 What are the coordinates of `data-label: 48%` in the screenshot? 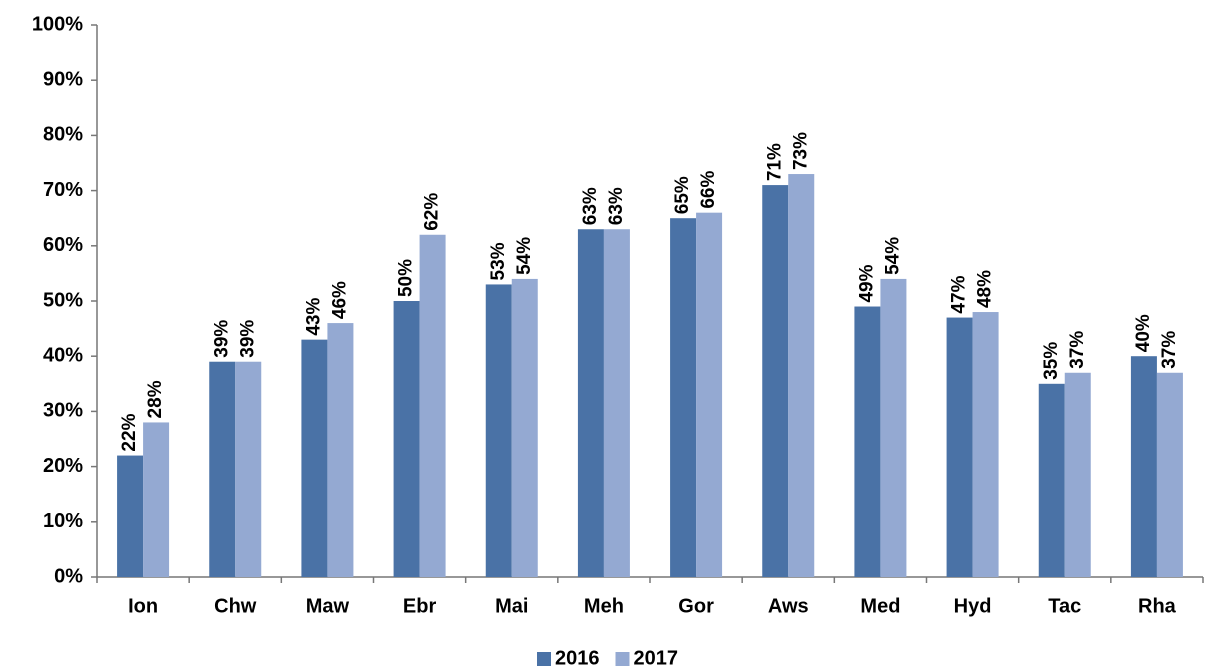 It's located at (985, 289).